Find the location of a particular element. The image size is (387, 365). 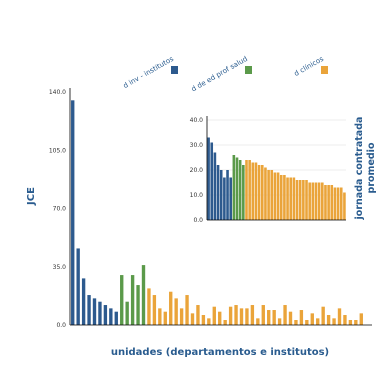

y-tick-label: 30.0 is located at coordinates (197, 145).